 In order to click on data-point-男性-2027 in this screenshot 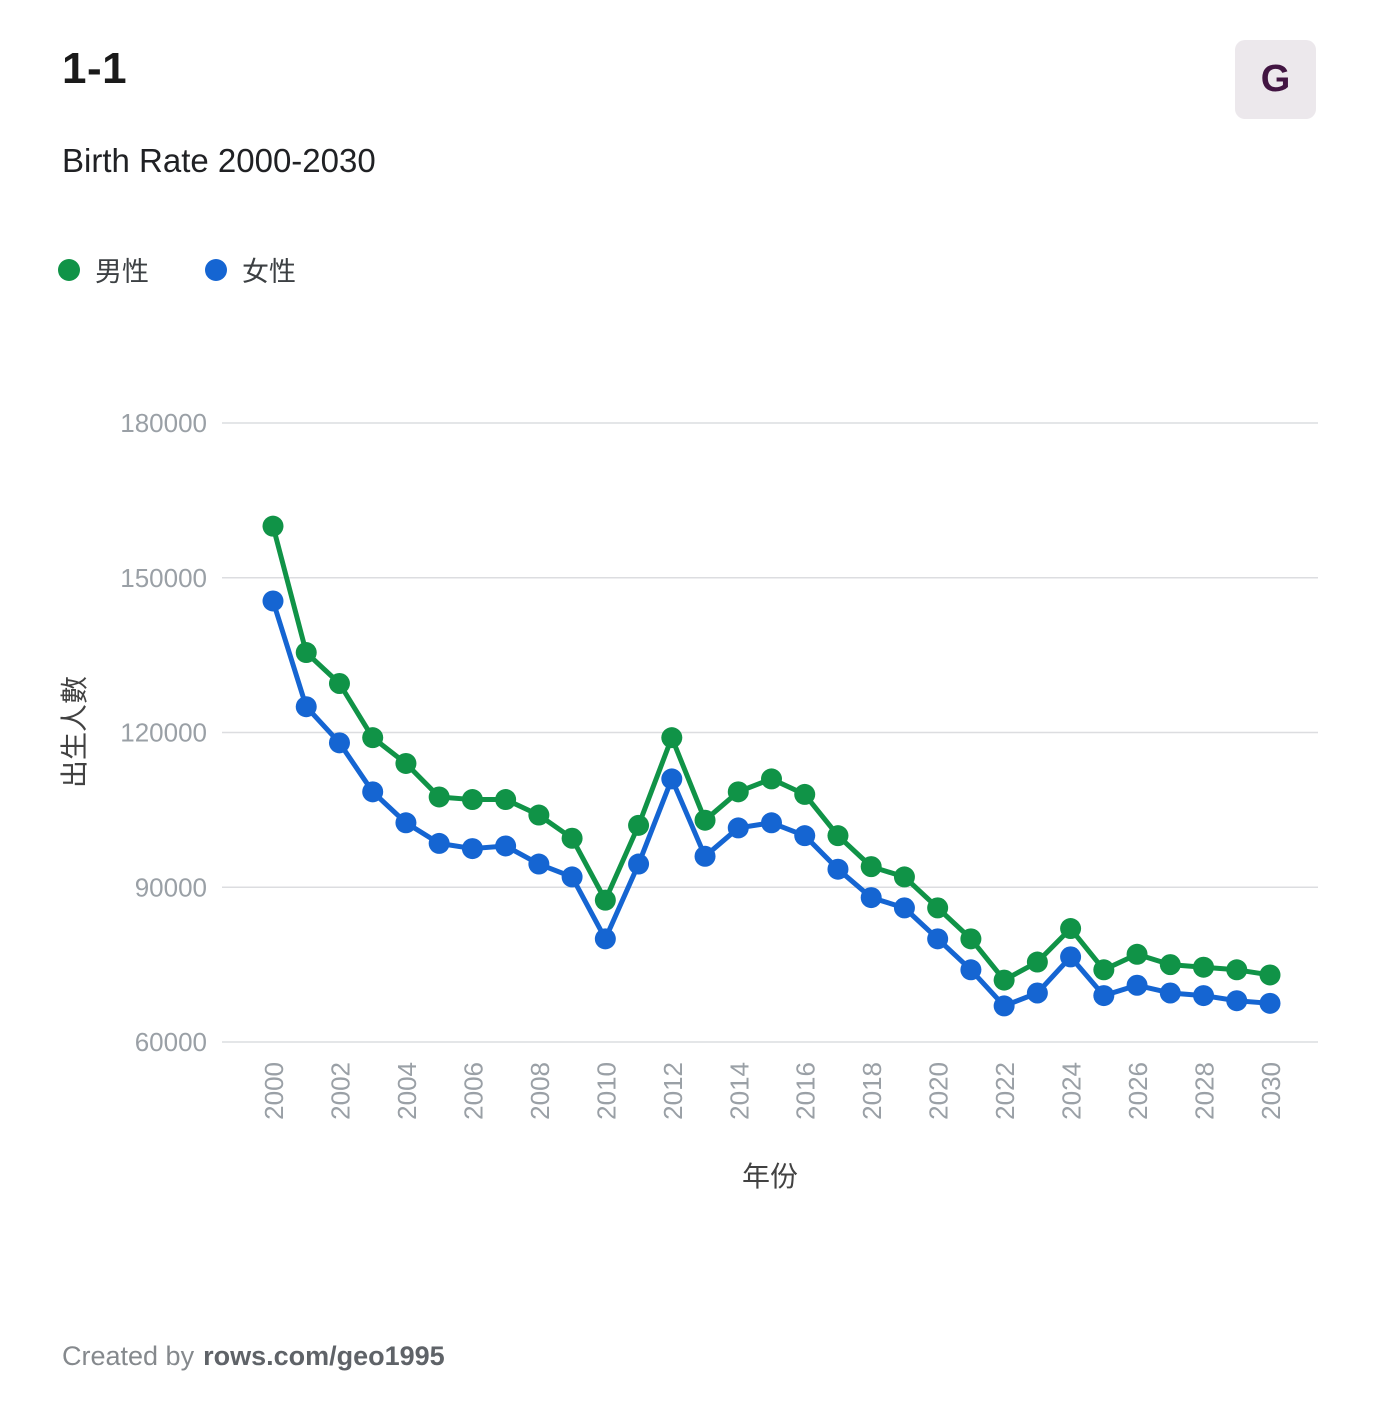, I will do `click(1170, 965)`.